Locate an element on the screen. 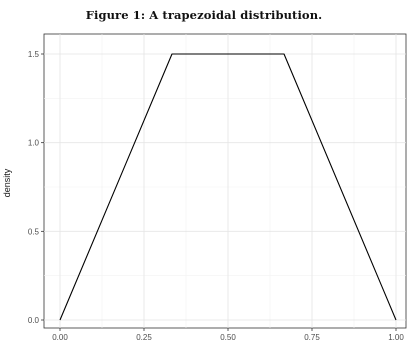 The image size is (408, 349). y-tick-label: 1.0 is located at coordinates (34, 143).